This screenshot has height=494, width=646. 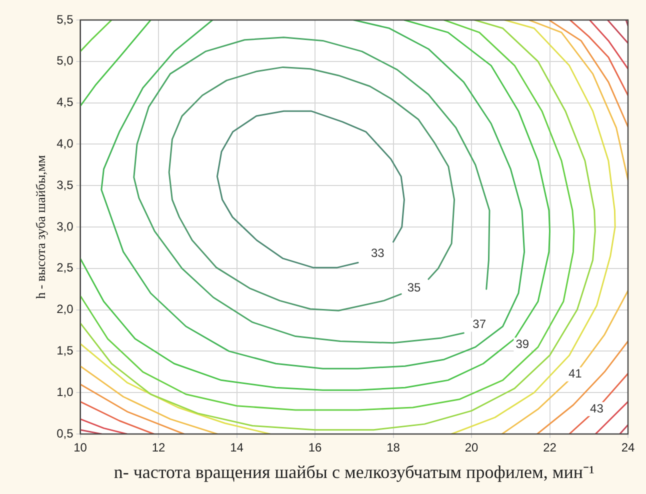 What do you see at coordinates (315, 447) in the screenshot?
I see `x-tick-label: 16` at bounding box center [315, 447].